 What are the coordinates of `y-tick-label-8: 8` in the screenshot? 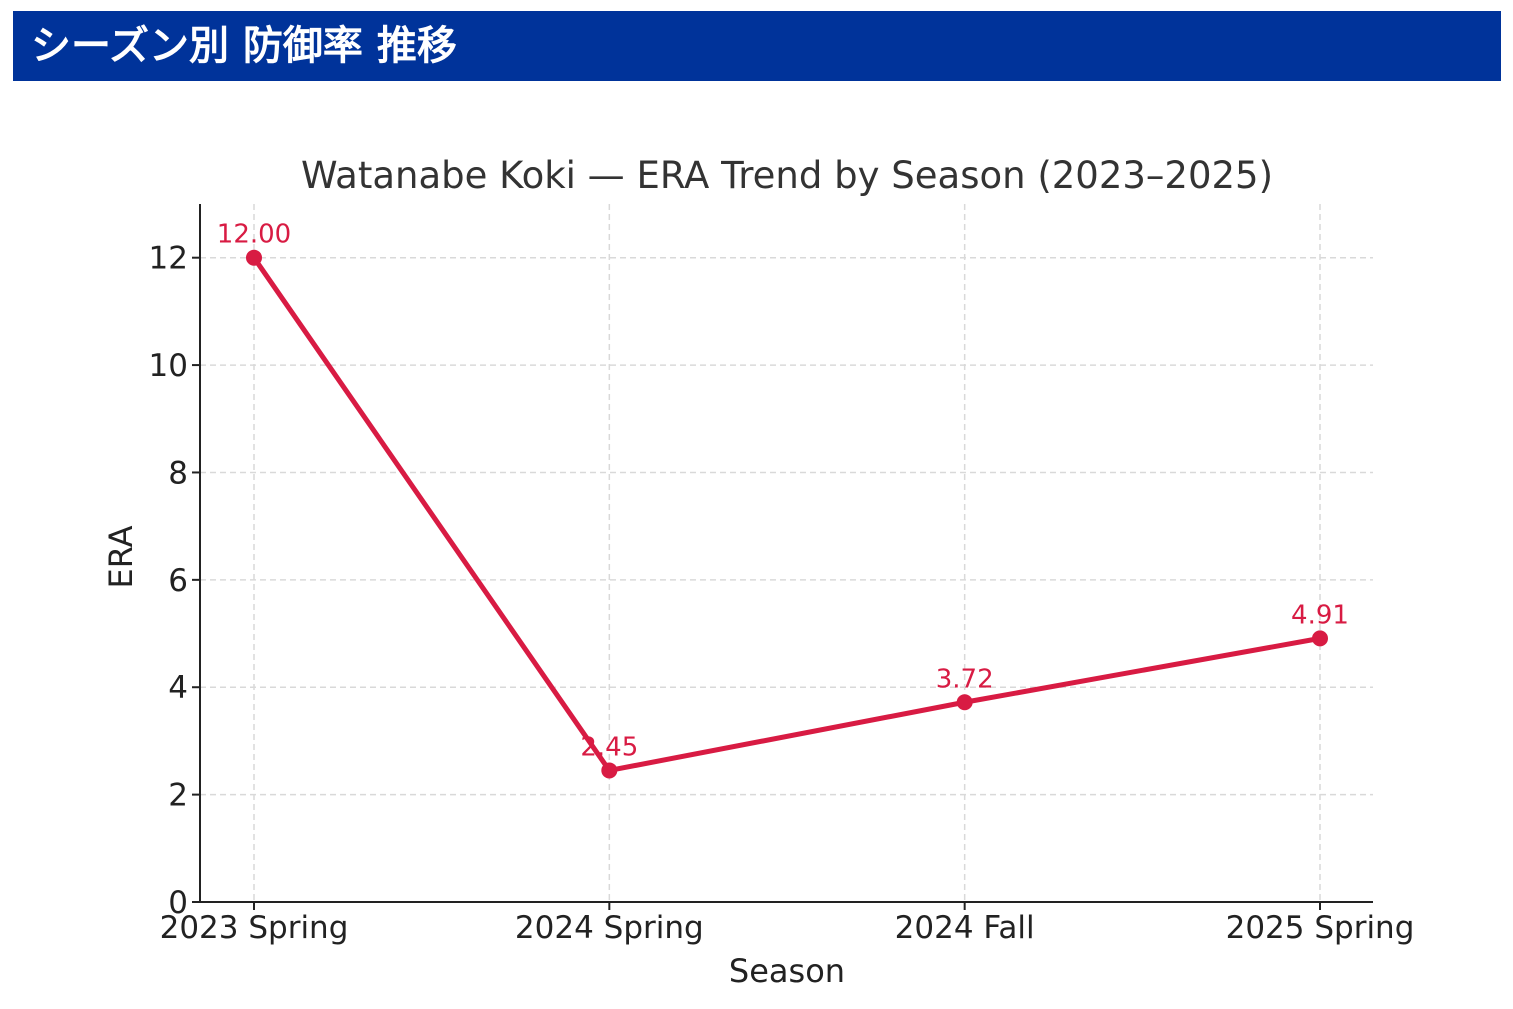 It's located at (178, 473).